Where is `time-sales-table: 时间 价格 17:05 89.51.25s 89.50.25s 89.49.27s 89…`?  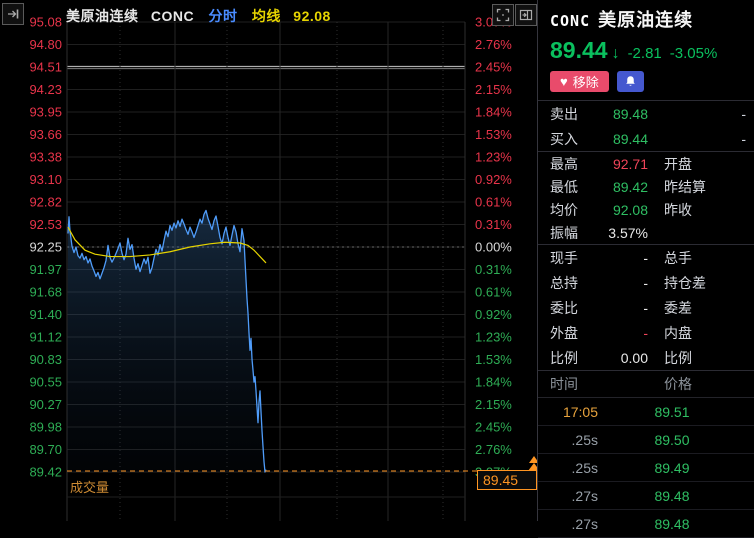 time-sales-table: 时间 价格 17:05 89.51.25s 89.50.25s 89.49.27s 89… is located at coordinates (646, 454).